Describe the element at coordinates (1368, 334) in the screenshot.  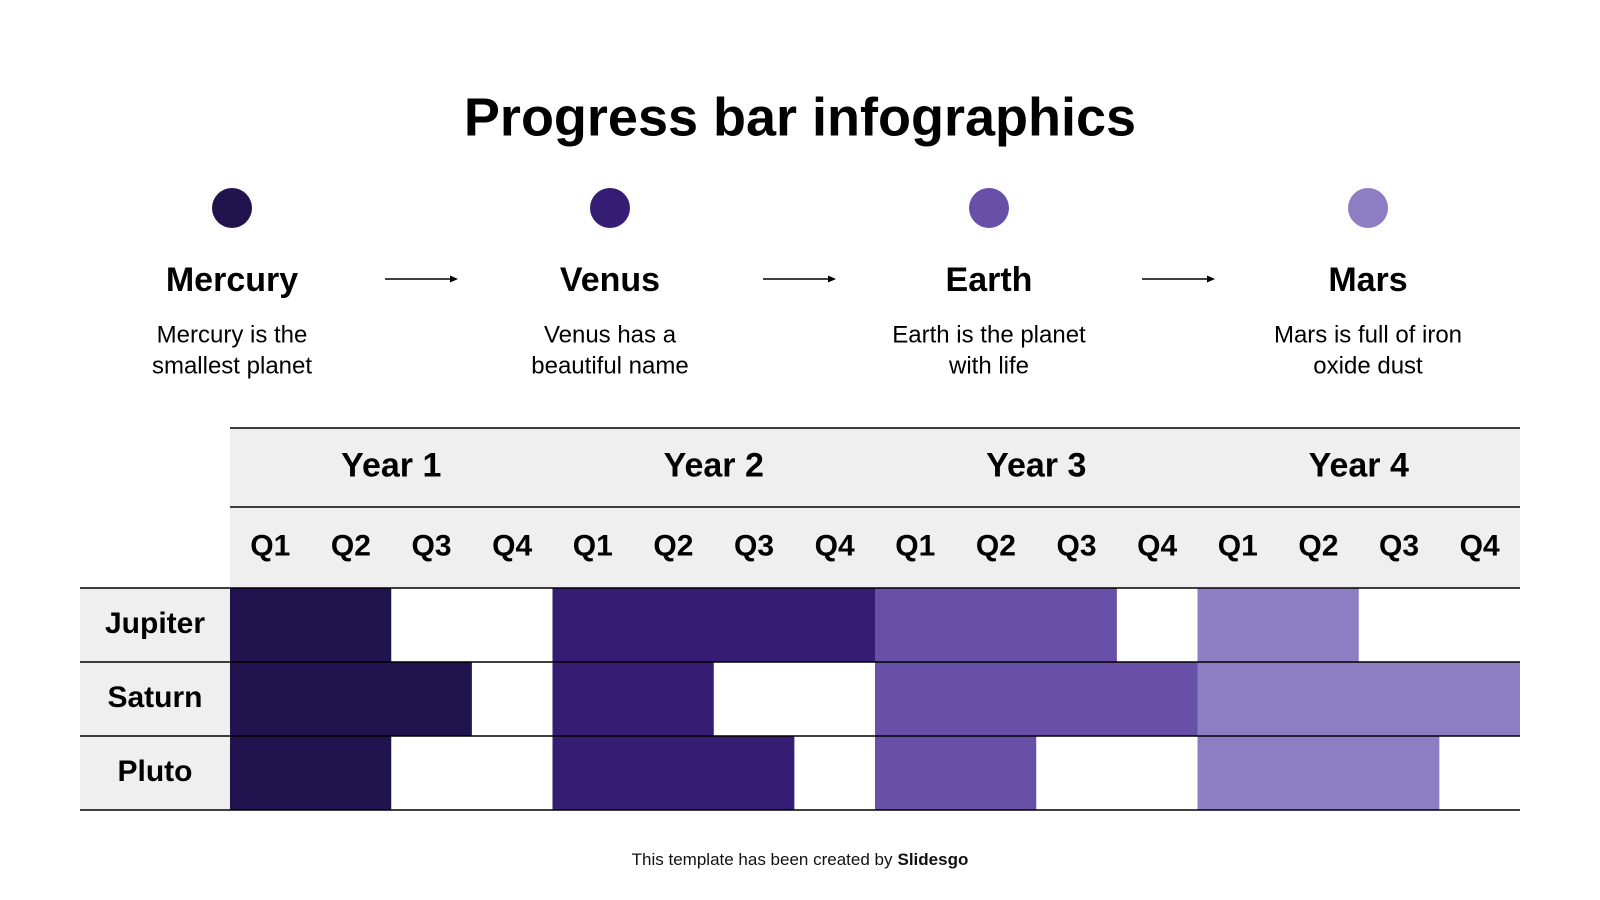
I see `phase-description: Mars is full of iron` at that location.